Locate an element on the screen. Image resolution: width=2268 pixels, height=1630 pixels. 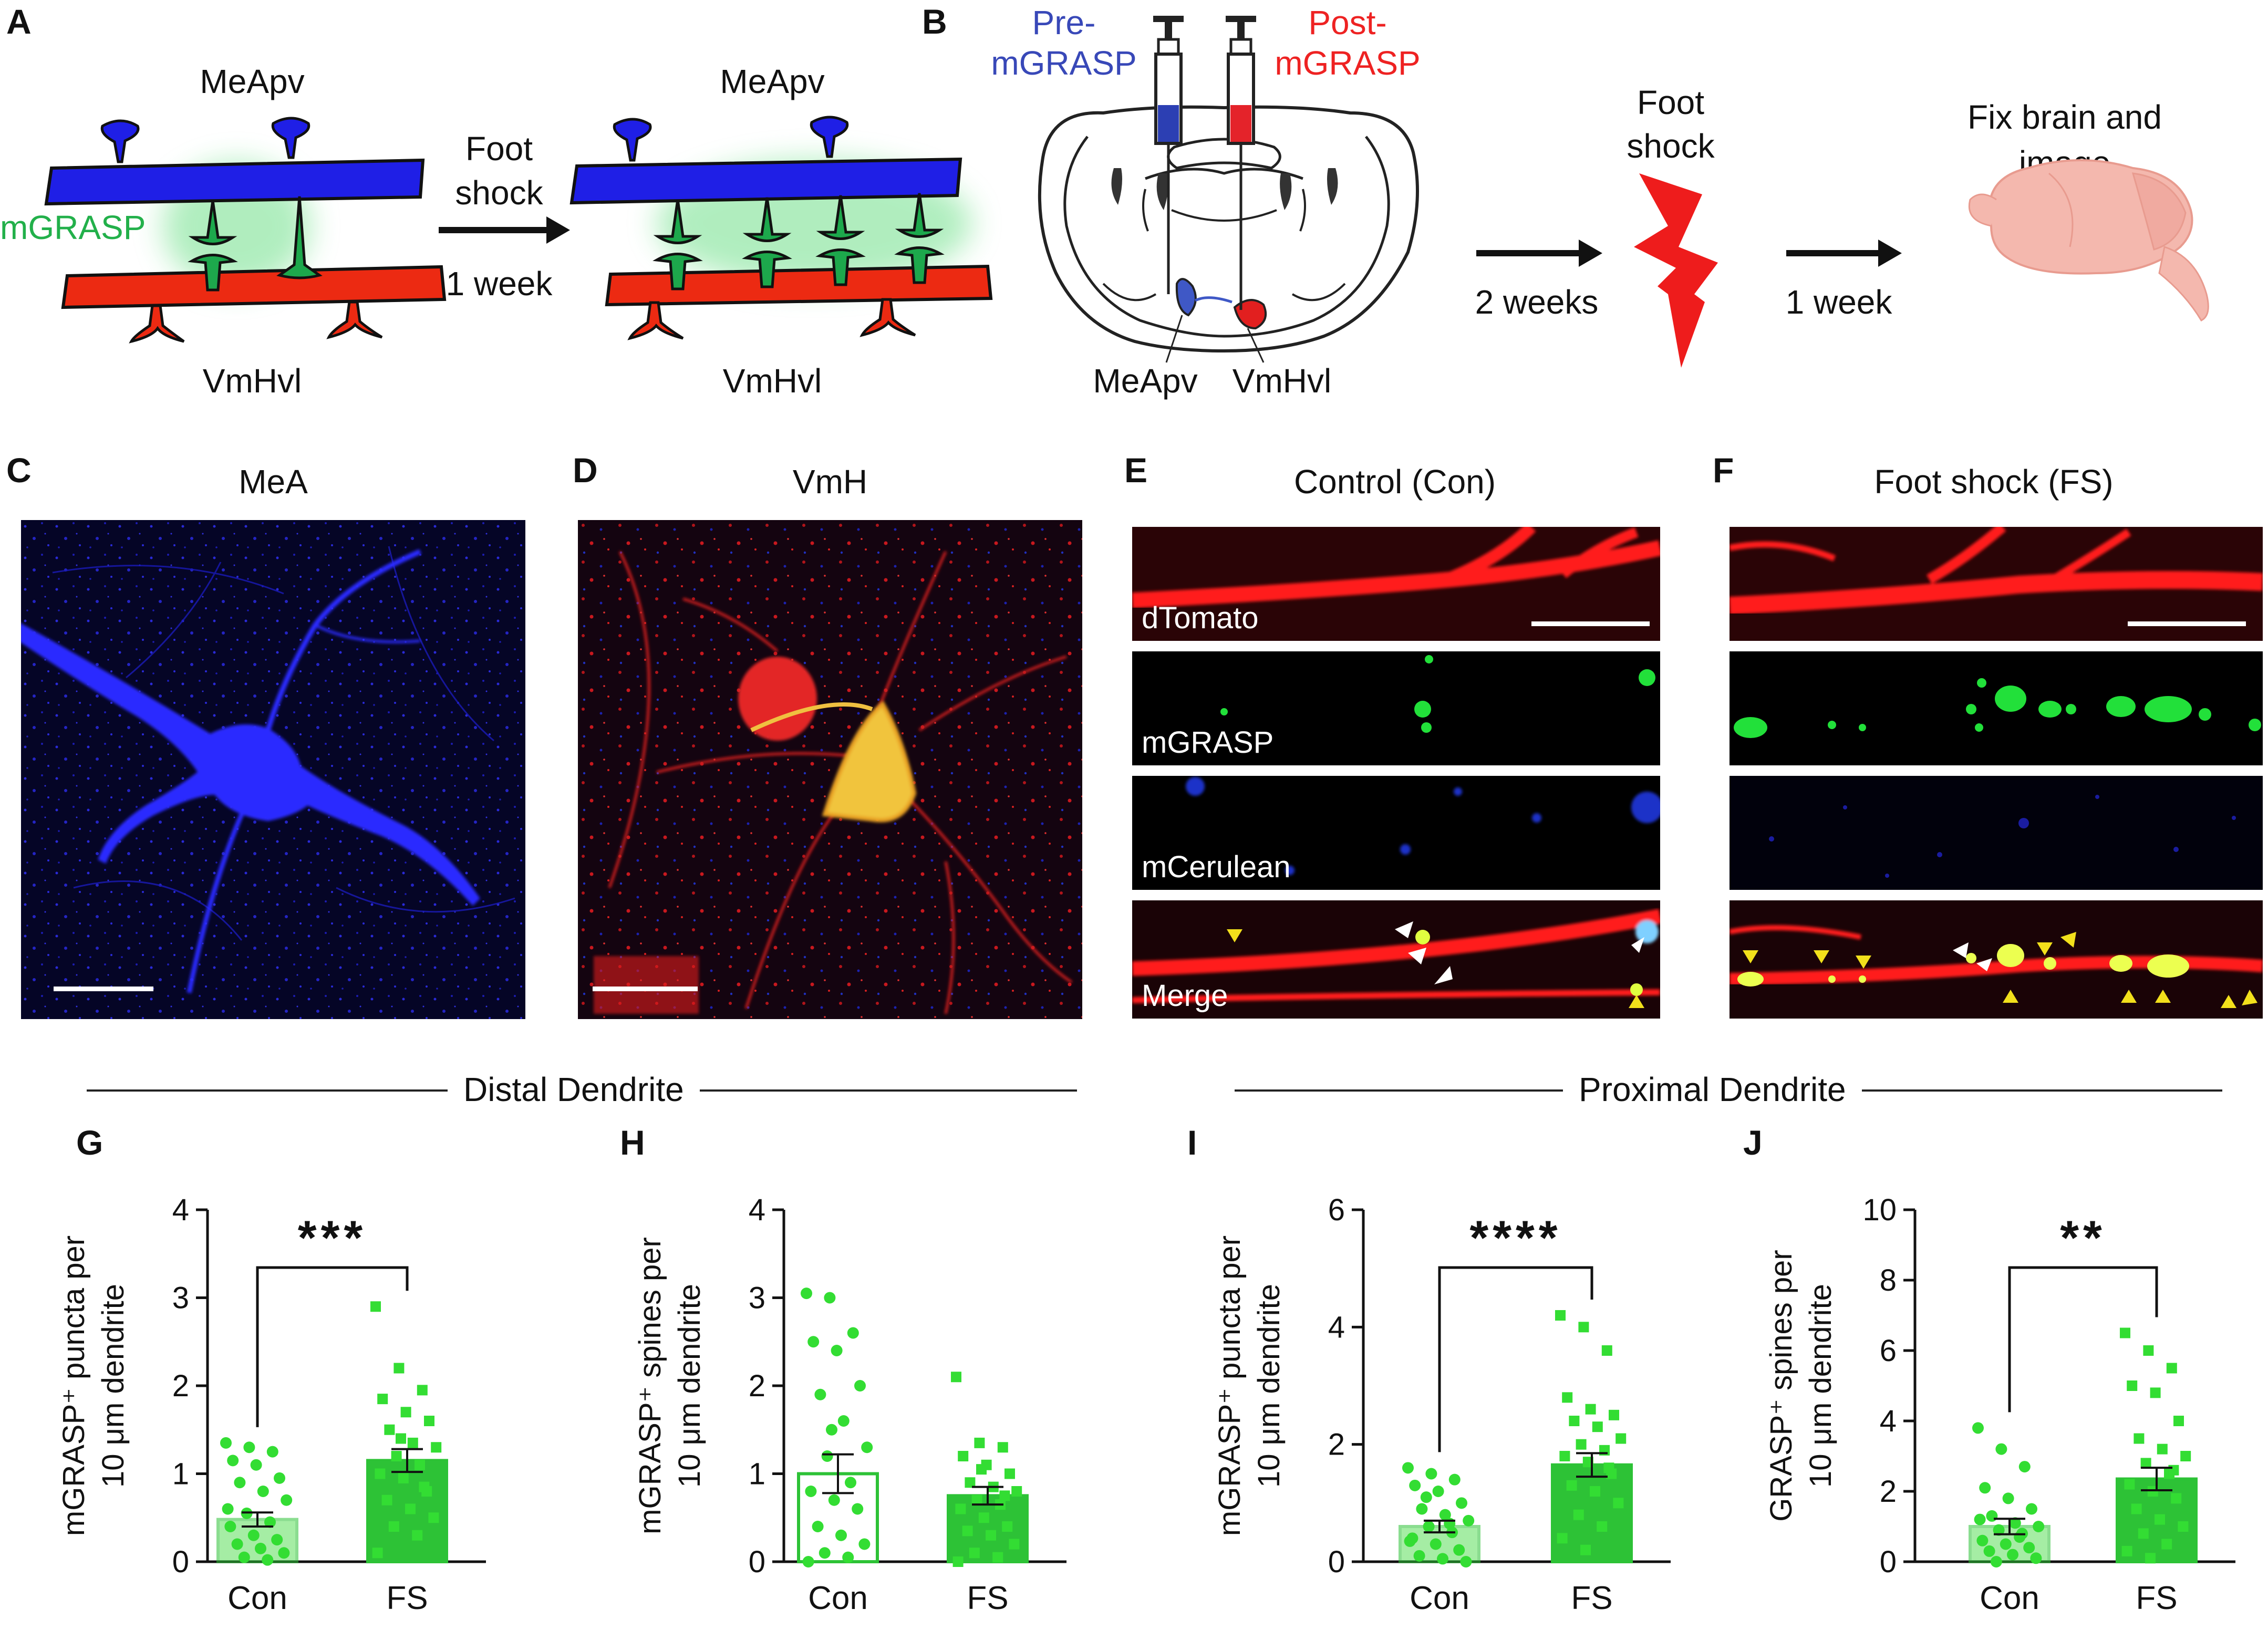
channel-label-mgrasp: mGRASP is located at coordinates (1208, 742).